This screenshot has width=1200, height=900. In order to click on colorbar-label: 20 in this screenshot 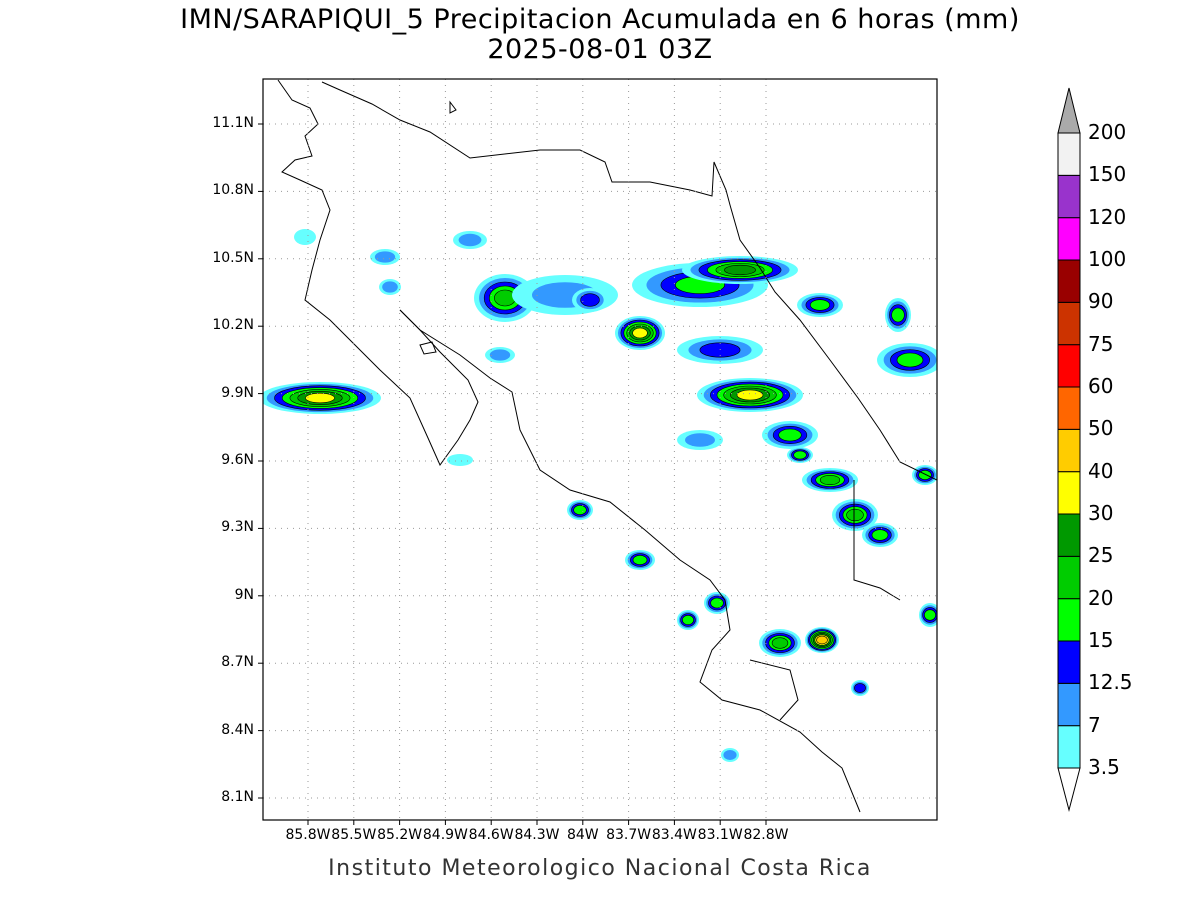, I will do `click(1101, 597)`.